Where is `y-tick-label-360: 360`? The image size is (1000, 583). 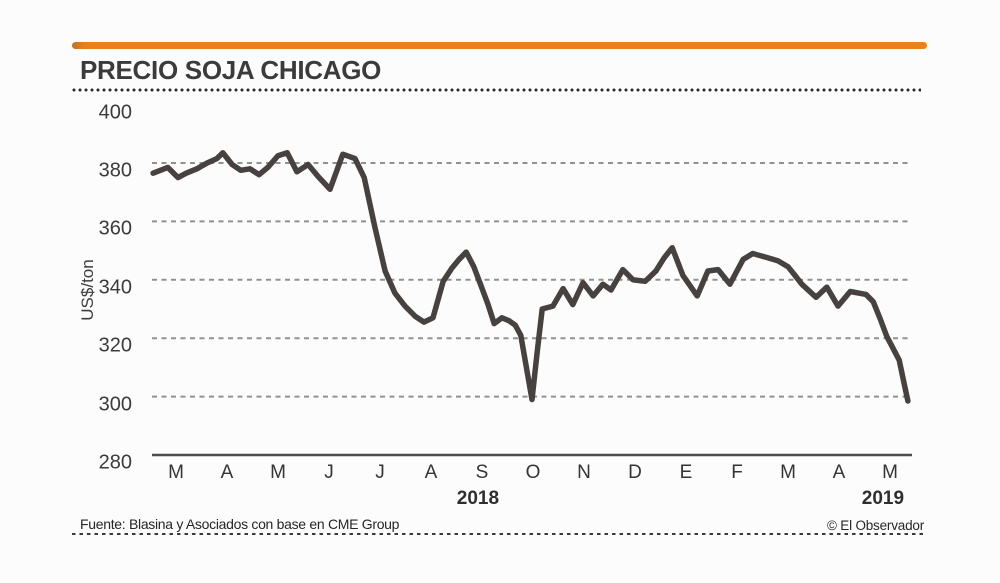 y-tick-label-360: 360 is located at coordinates (115, 228).